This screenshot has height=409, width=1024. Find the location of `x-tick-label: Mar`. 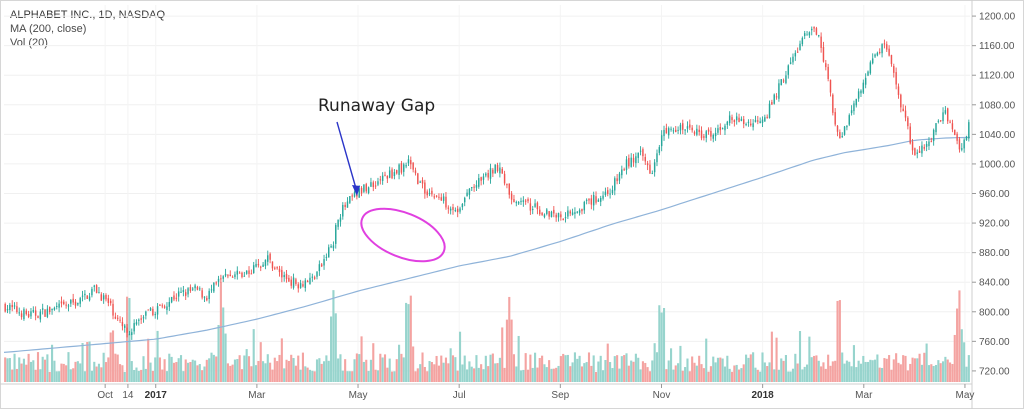

x-tick-label: Mar is located at coordinates (257, 395).